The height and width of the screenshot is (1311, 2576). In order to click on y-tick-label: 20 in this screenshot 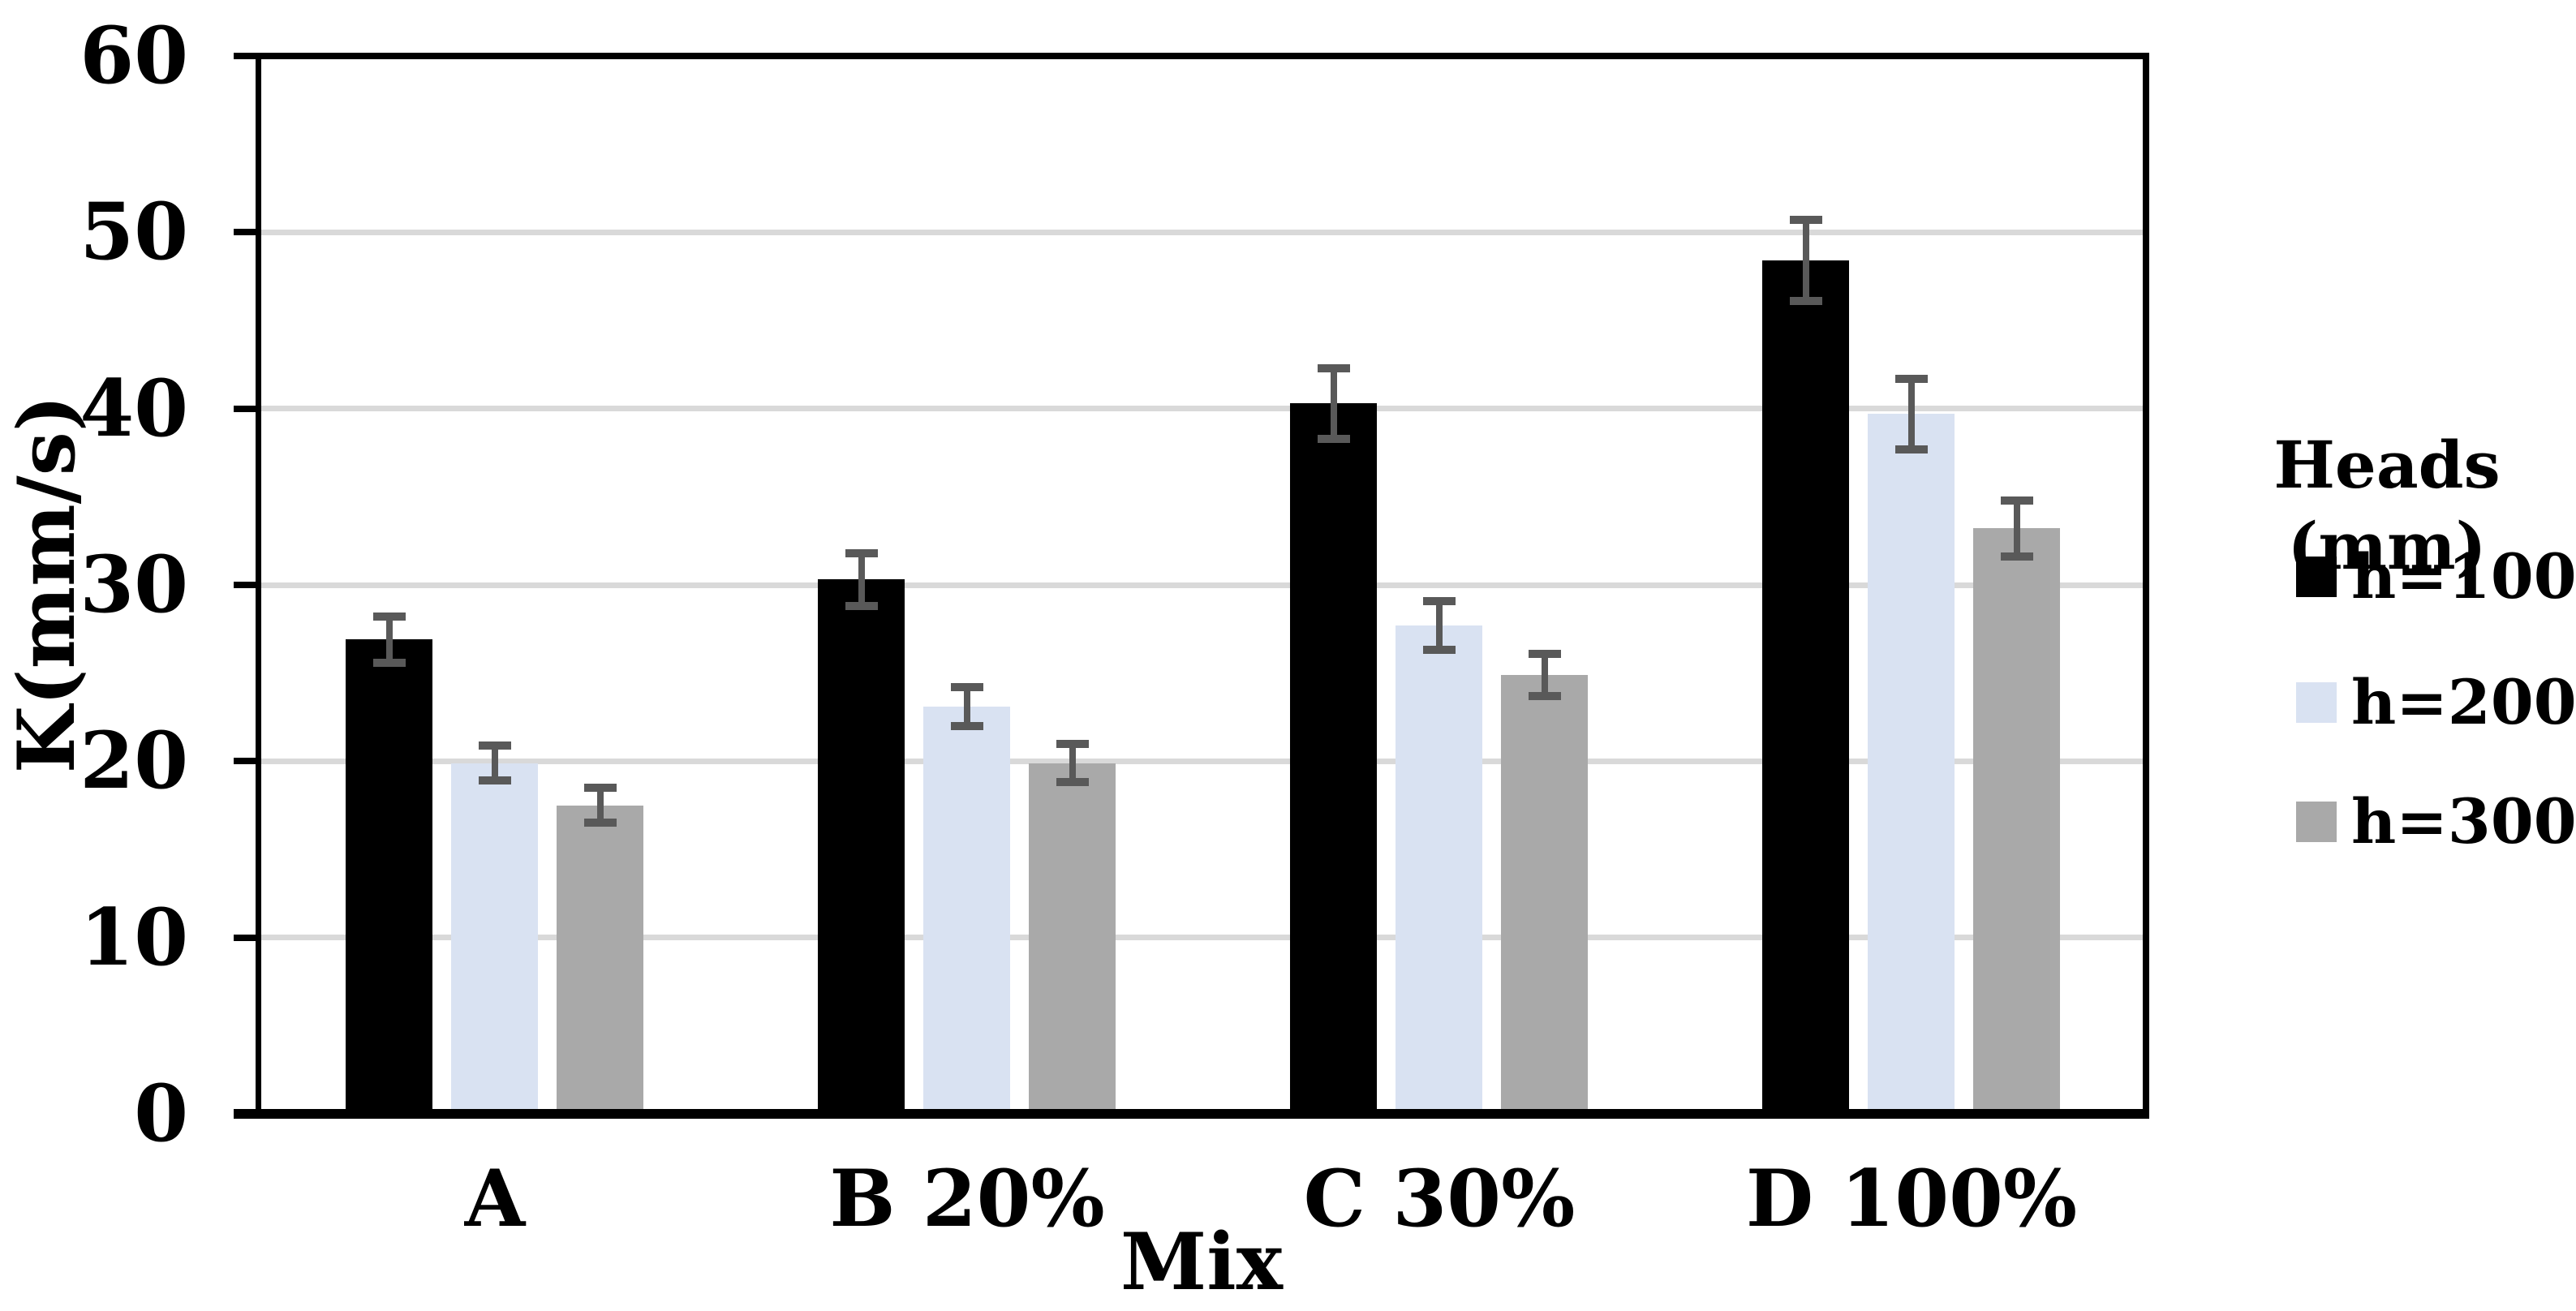, I will do `click(134, 760)`.